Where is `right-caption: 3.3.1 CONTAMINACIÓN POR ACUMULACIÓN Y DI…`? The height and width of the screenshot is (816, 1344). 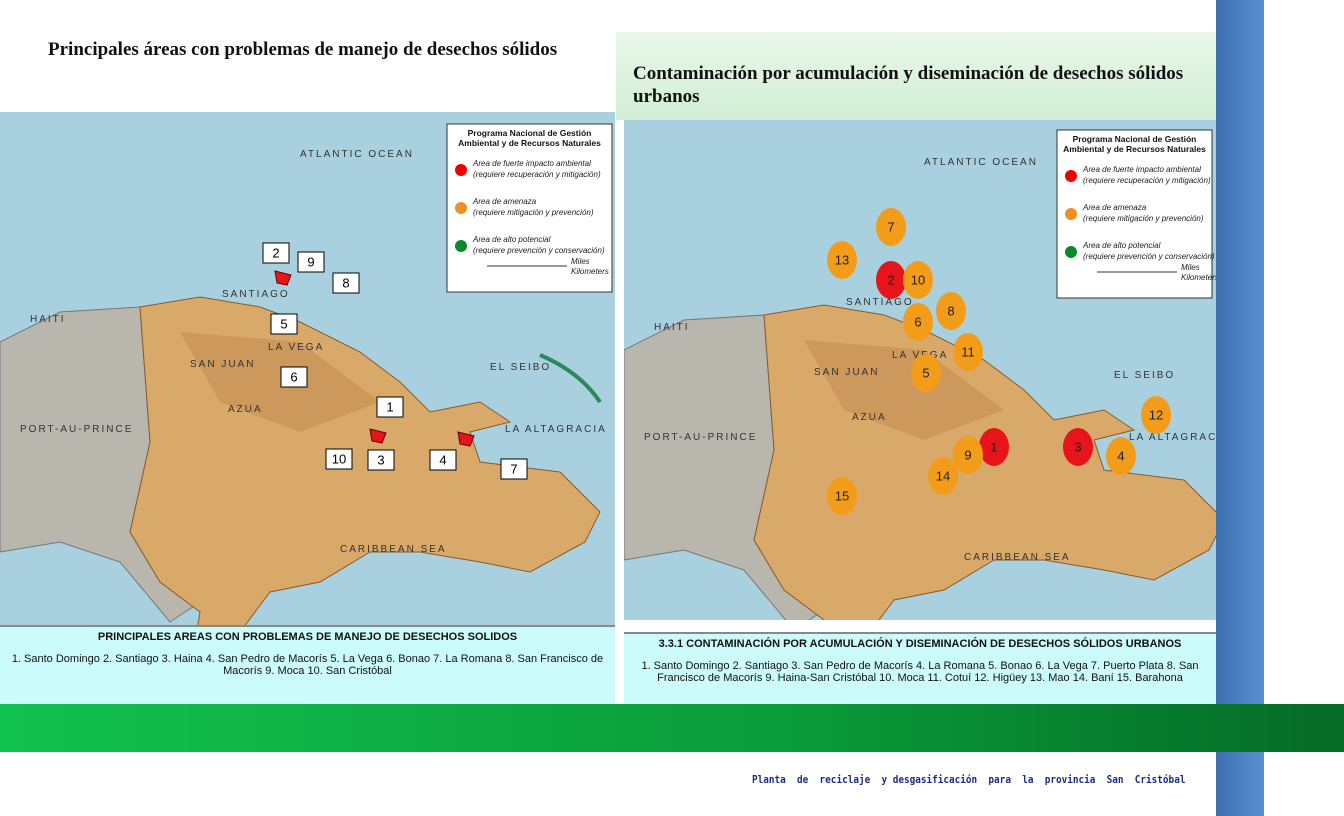
right-caption: 3.3.1 CONTAMINACIÓN POR ACUMULACIÓN Y DI… is located at coordinates (920, 668).